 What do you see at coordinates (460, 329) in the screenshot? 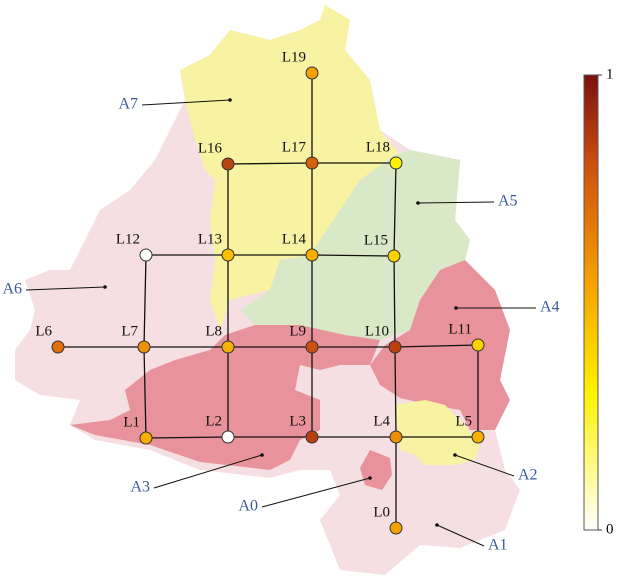
I see `node-label: L11` at bounding box center [460, 329].